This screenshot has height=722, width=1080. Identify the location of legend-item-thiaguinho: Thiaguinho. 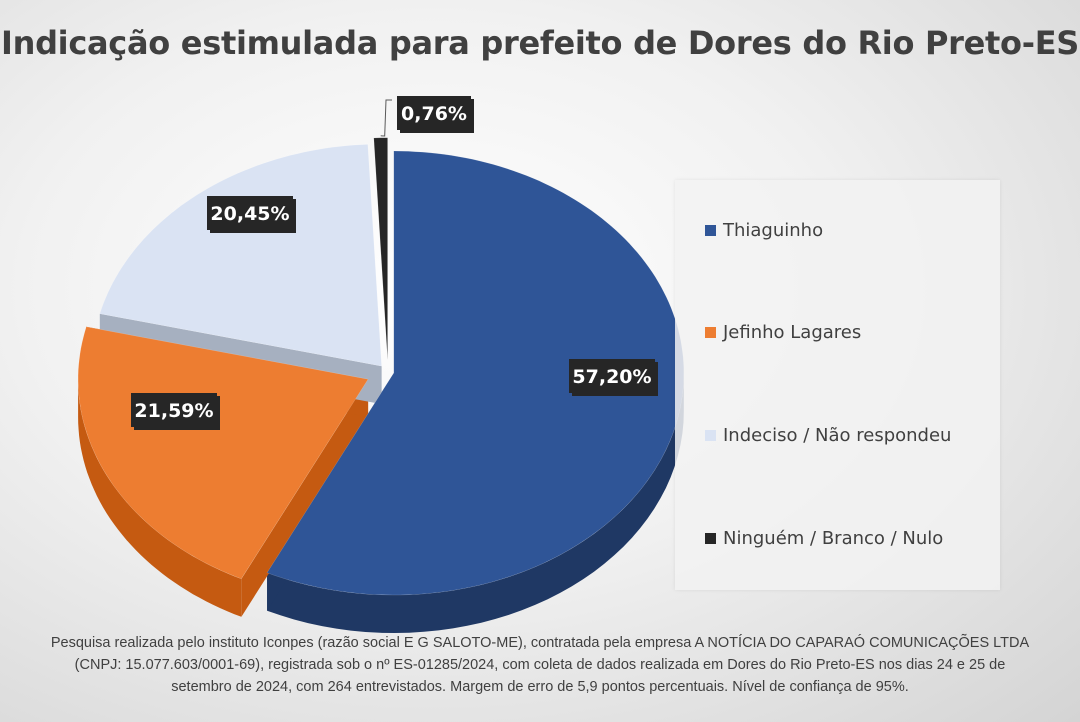
(764, 230).